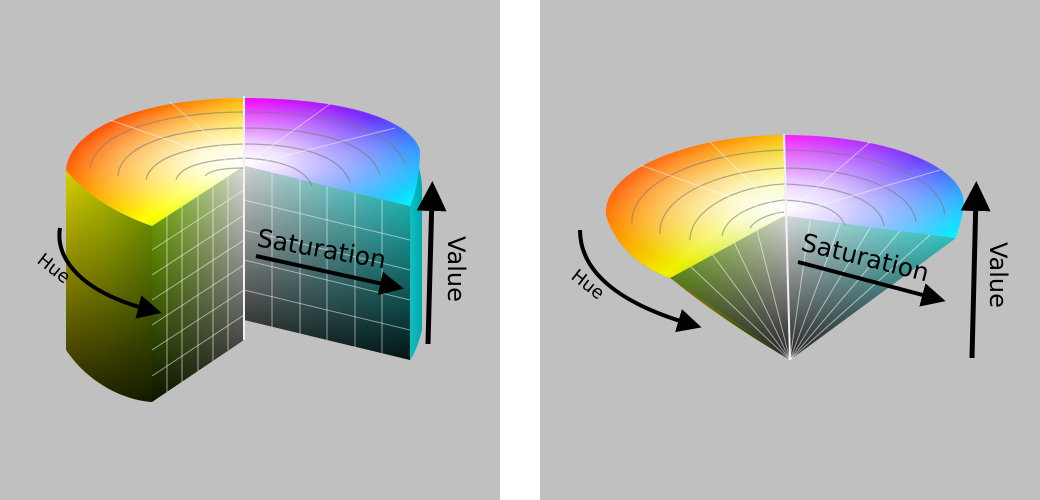 The width and height of the screenshot is (1040, 500). Describe the element at coordinates (787, 247) in the screenshot. I see `cone-axis-line` at that location.